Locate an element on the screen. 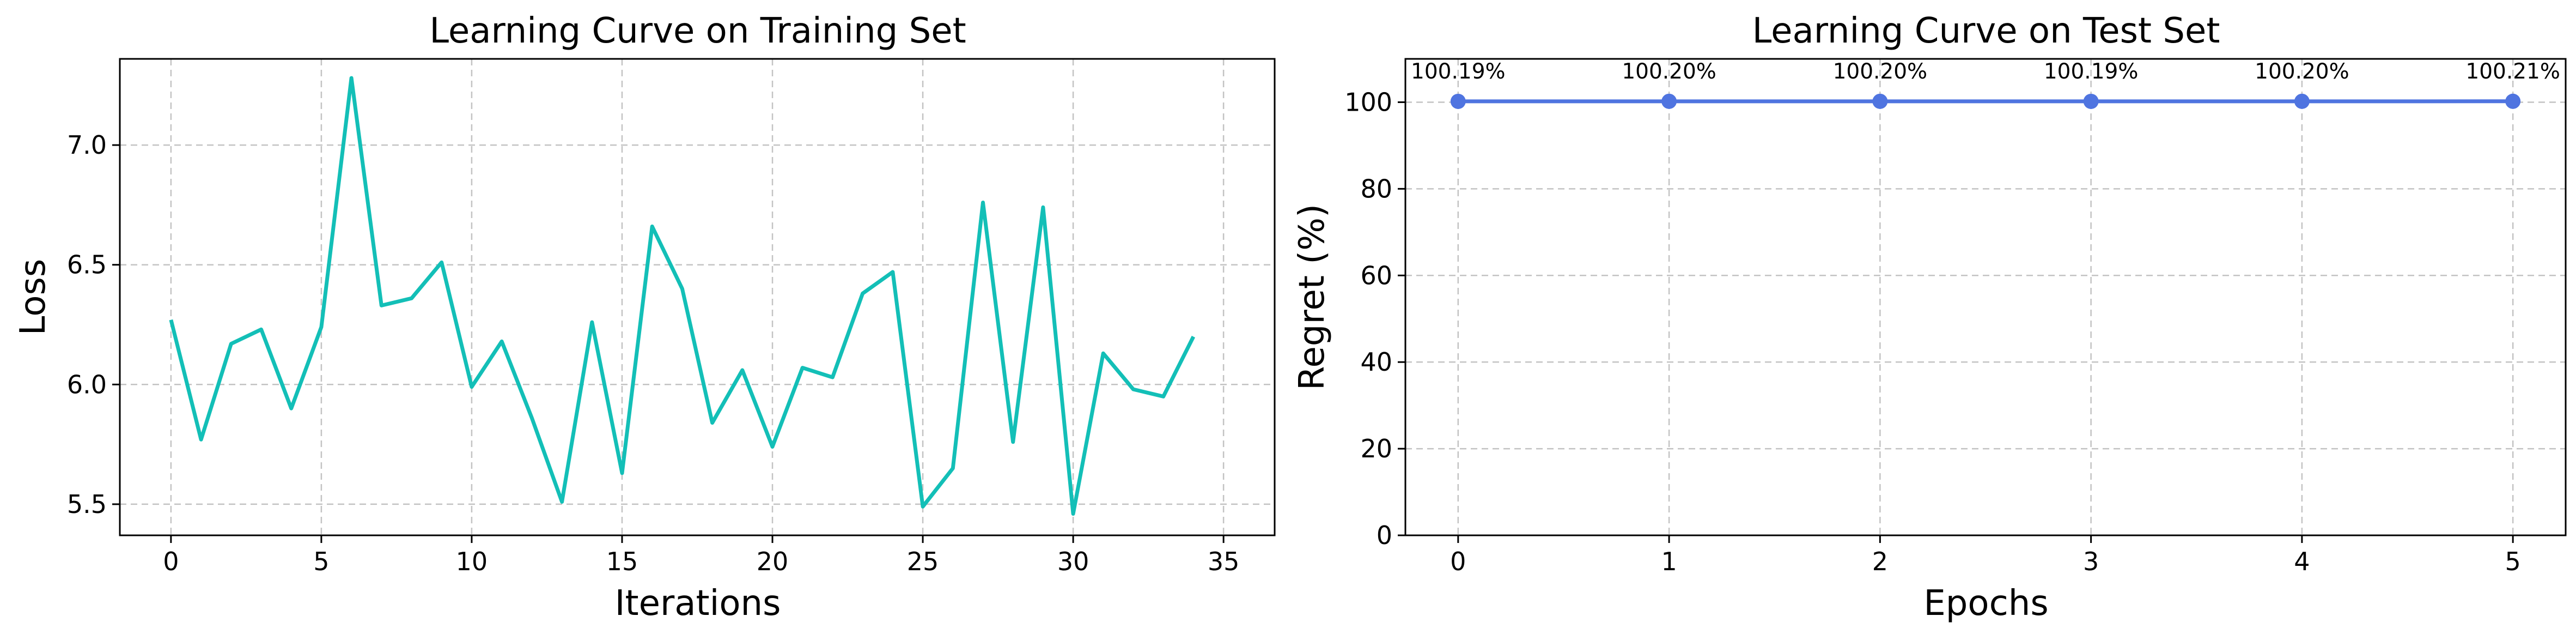  x-tick-label: 25 is located at coordinates (923, 561).